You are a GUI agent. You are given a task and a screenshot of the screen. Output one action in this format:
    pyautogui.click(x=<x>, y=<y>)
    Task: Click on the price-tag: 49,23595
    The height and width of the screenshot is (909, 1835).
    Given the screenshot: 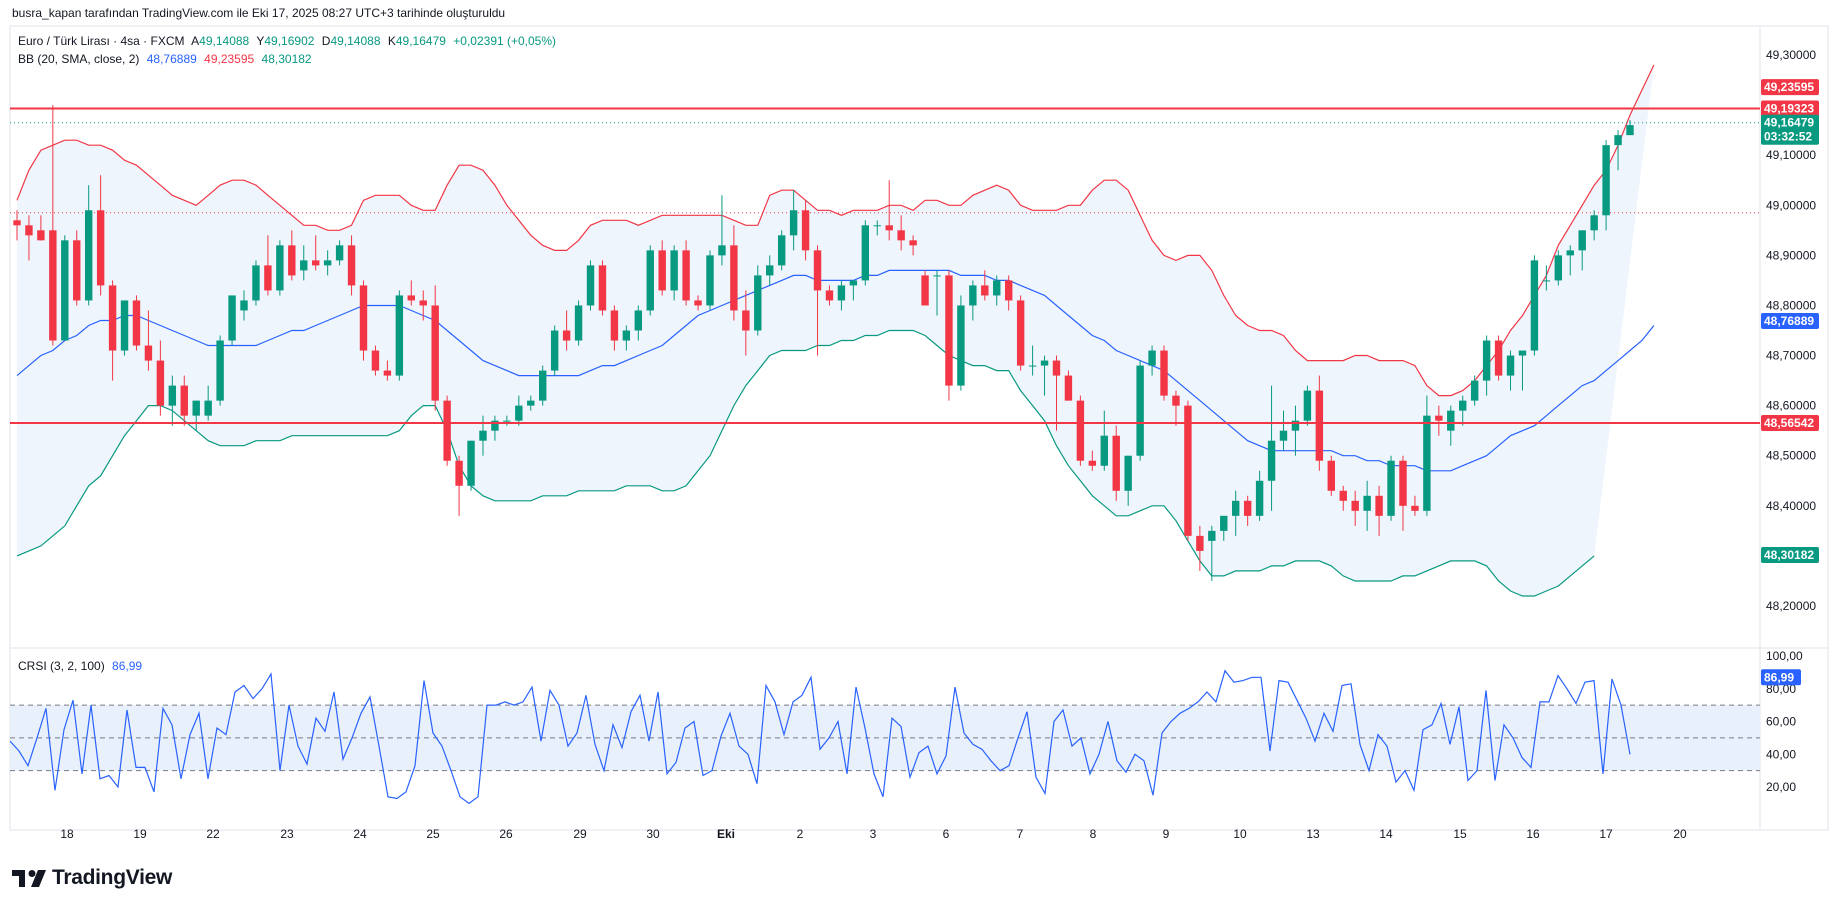 What is the action you would take?
    pyautogui.click(x=1790, y=87)
    